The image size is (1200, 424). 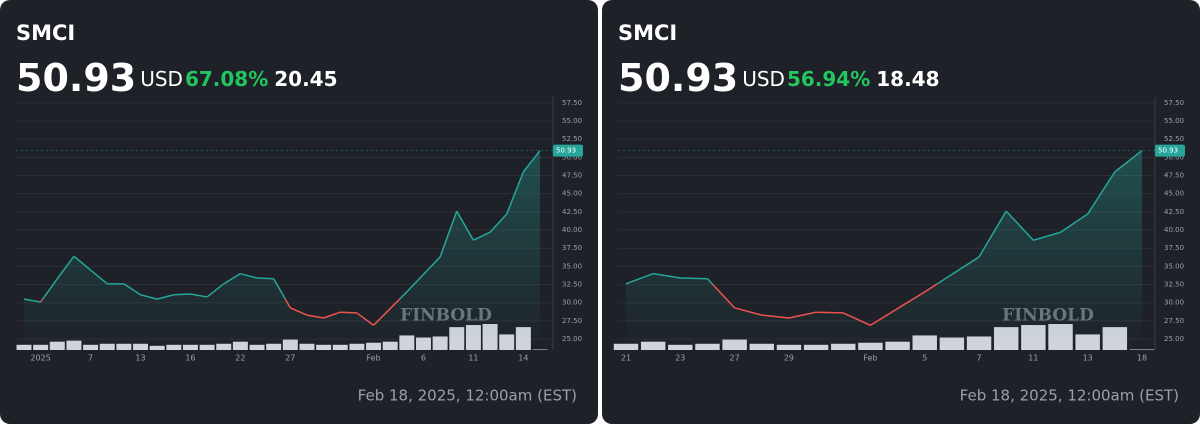 What do you see at coordinates (523, 358) in the screenshot?
I see `x-tick-label: 14` at bounding box center [523, 358].